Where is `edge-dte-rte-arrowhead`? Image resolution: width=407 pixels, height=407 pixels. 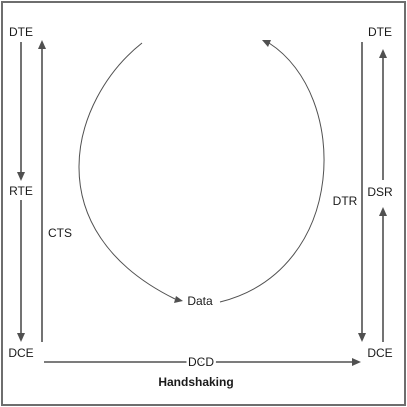 edge-dte-rte-arrowhead is located at coordinates (21, 176).